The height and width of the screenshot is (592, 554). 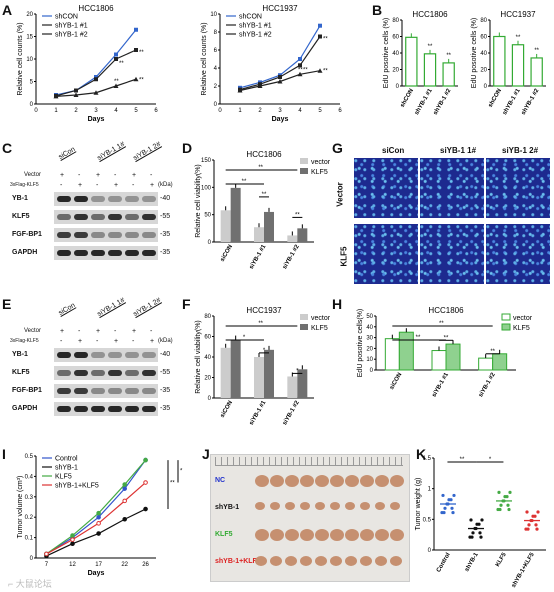 What do you see at coordinates (280, 119) in the screenshot?
I see `chart-A2-xlabel: Days` at bounding box center [280, 119].